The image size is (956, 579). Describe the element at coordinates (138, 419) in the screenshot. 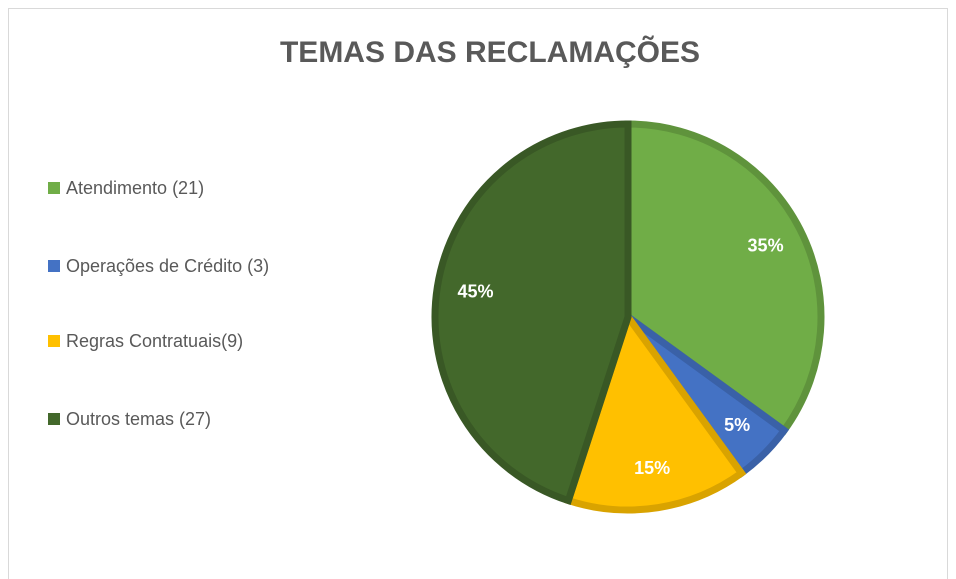

I see `legend-label: Outros temas (27)` at that location.